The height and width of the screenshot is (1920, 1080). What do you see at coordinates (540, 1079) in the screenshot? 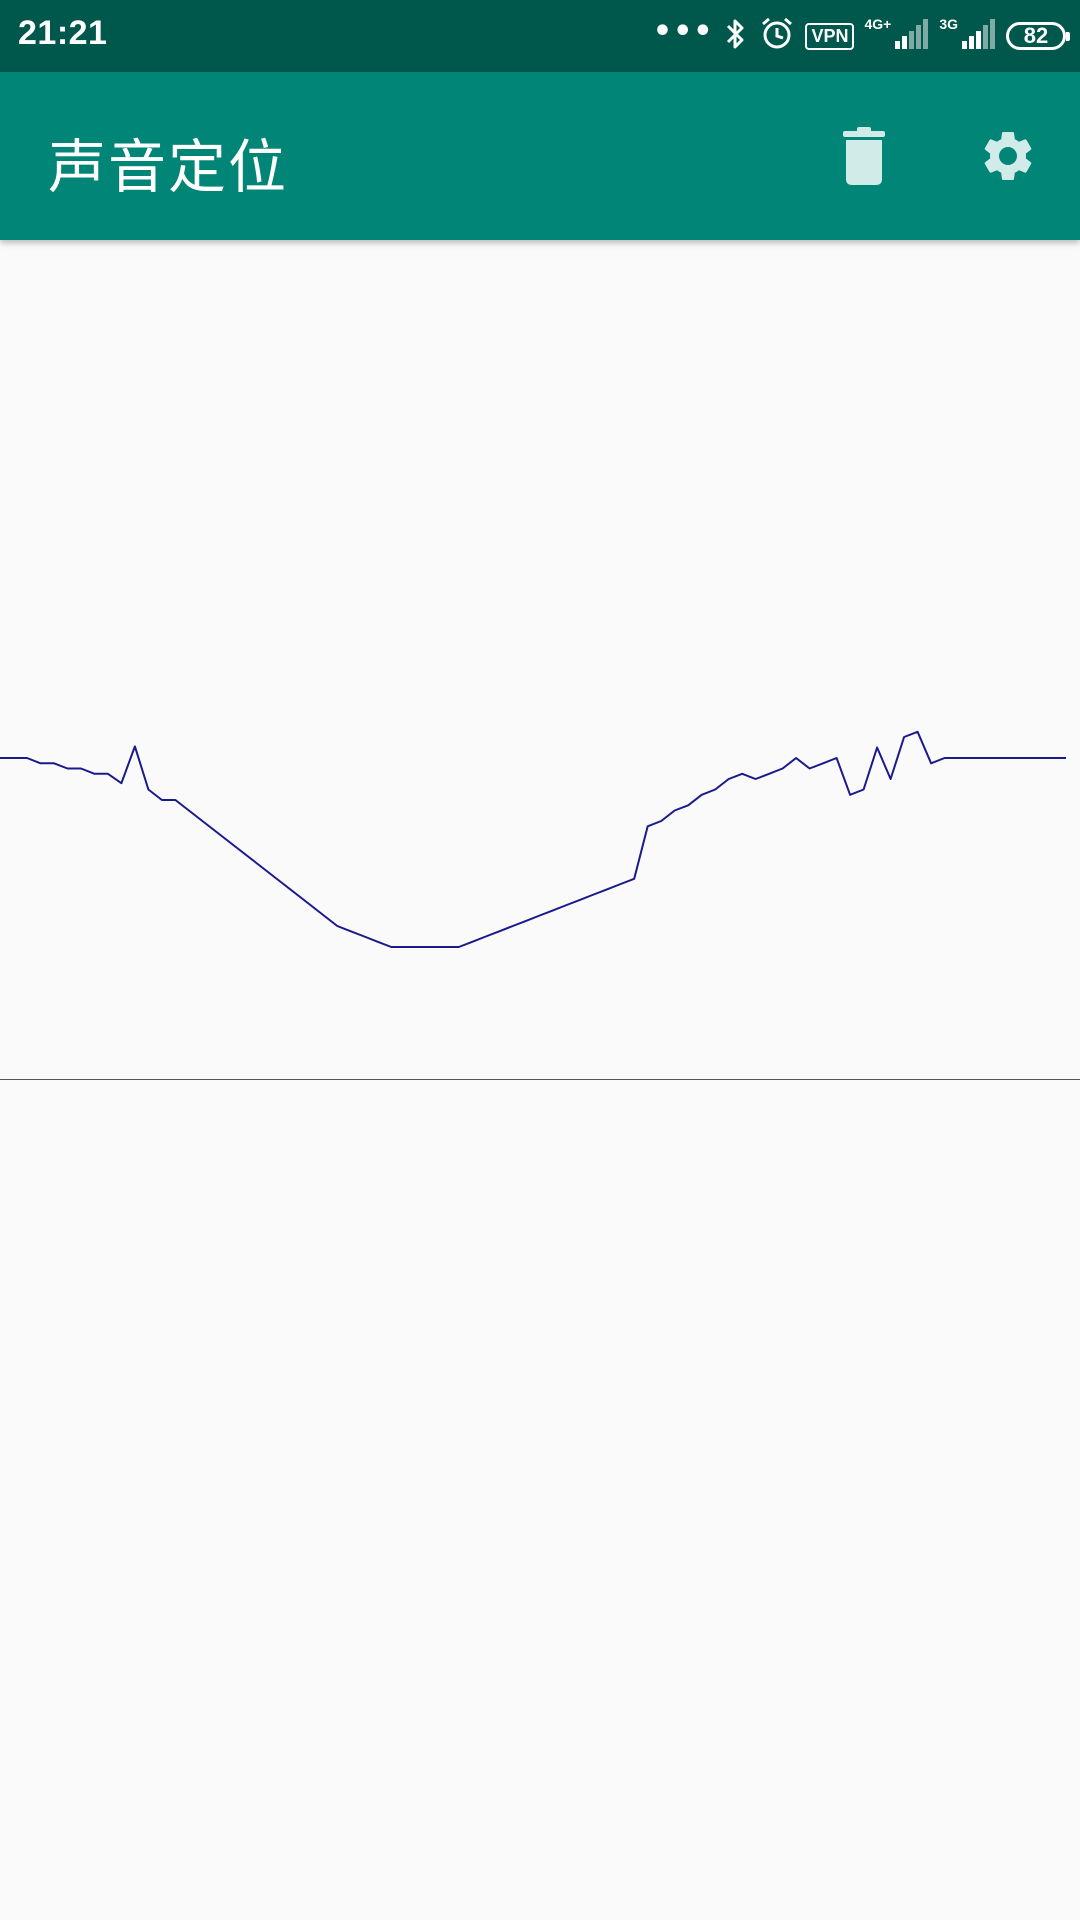
I see `baseline-divider` at bounding box center [540, 1079].